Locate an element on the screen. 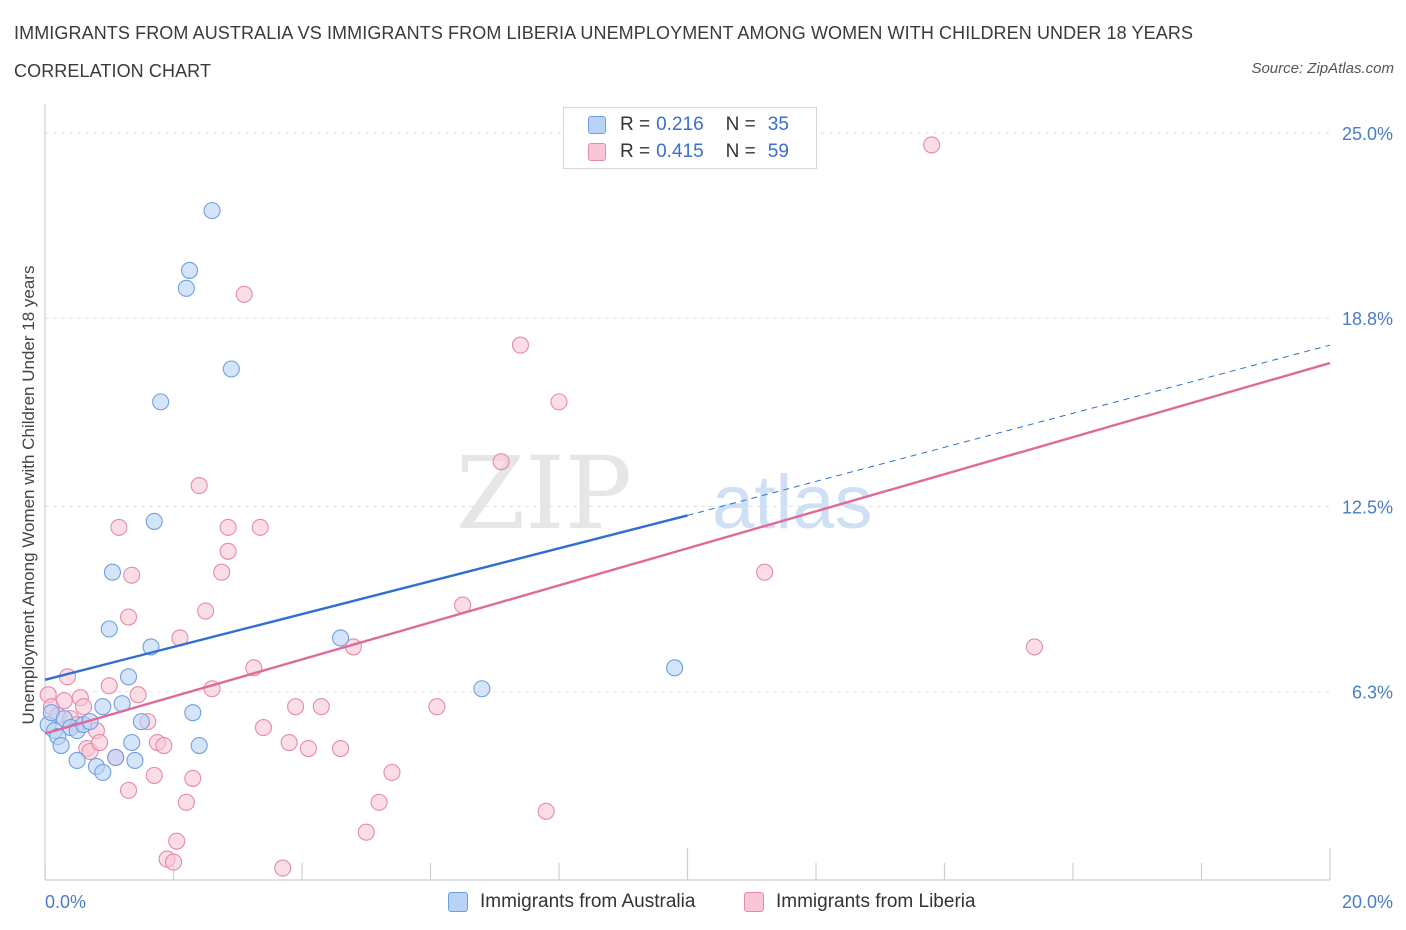  x-tick-label: 20.0% is located at coordinates (1367, 902).